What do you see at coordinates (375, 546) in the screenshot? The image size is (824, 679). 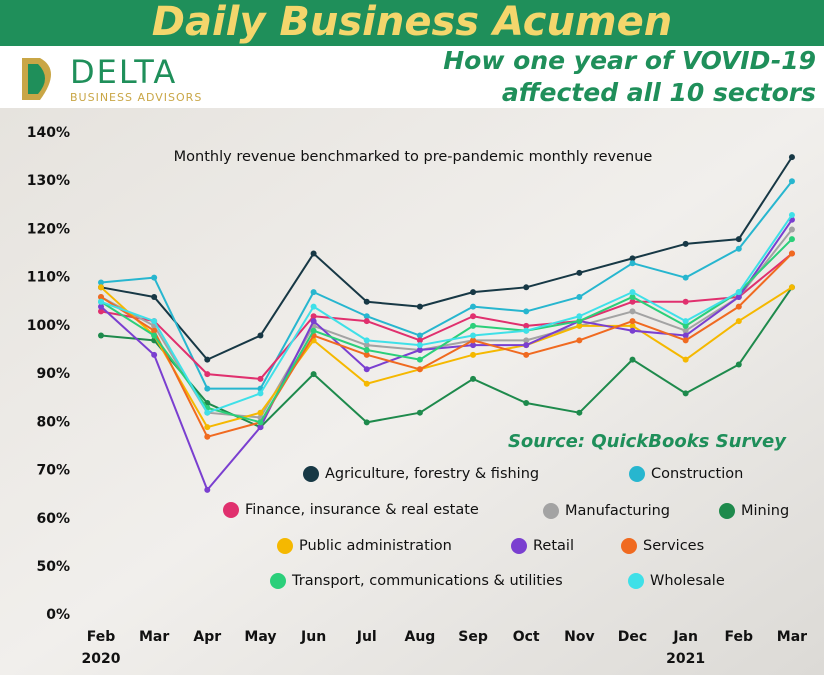 I see `legend-label: Public administration` at bounding box center [375, 546].